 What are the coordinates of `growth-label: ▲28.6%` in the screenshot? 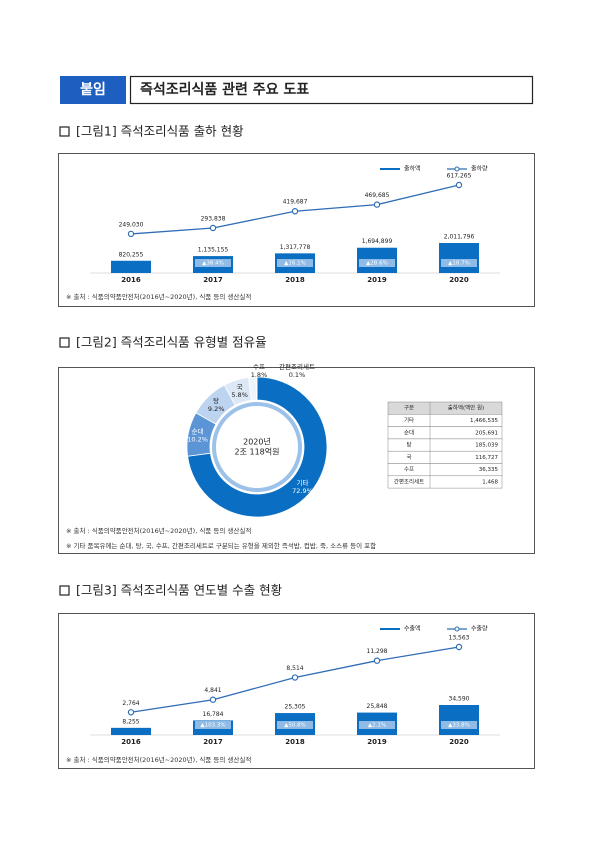 It's located at (377, 264).